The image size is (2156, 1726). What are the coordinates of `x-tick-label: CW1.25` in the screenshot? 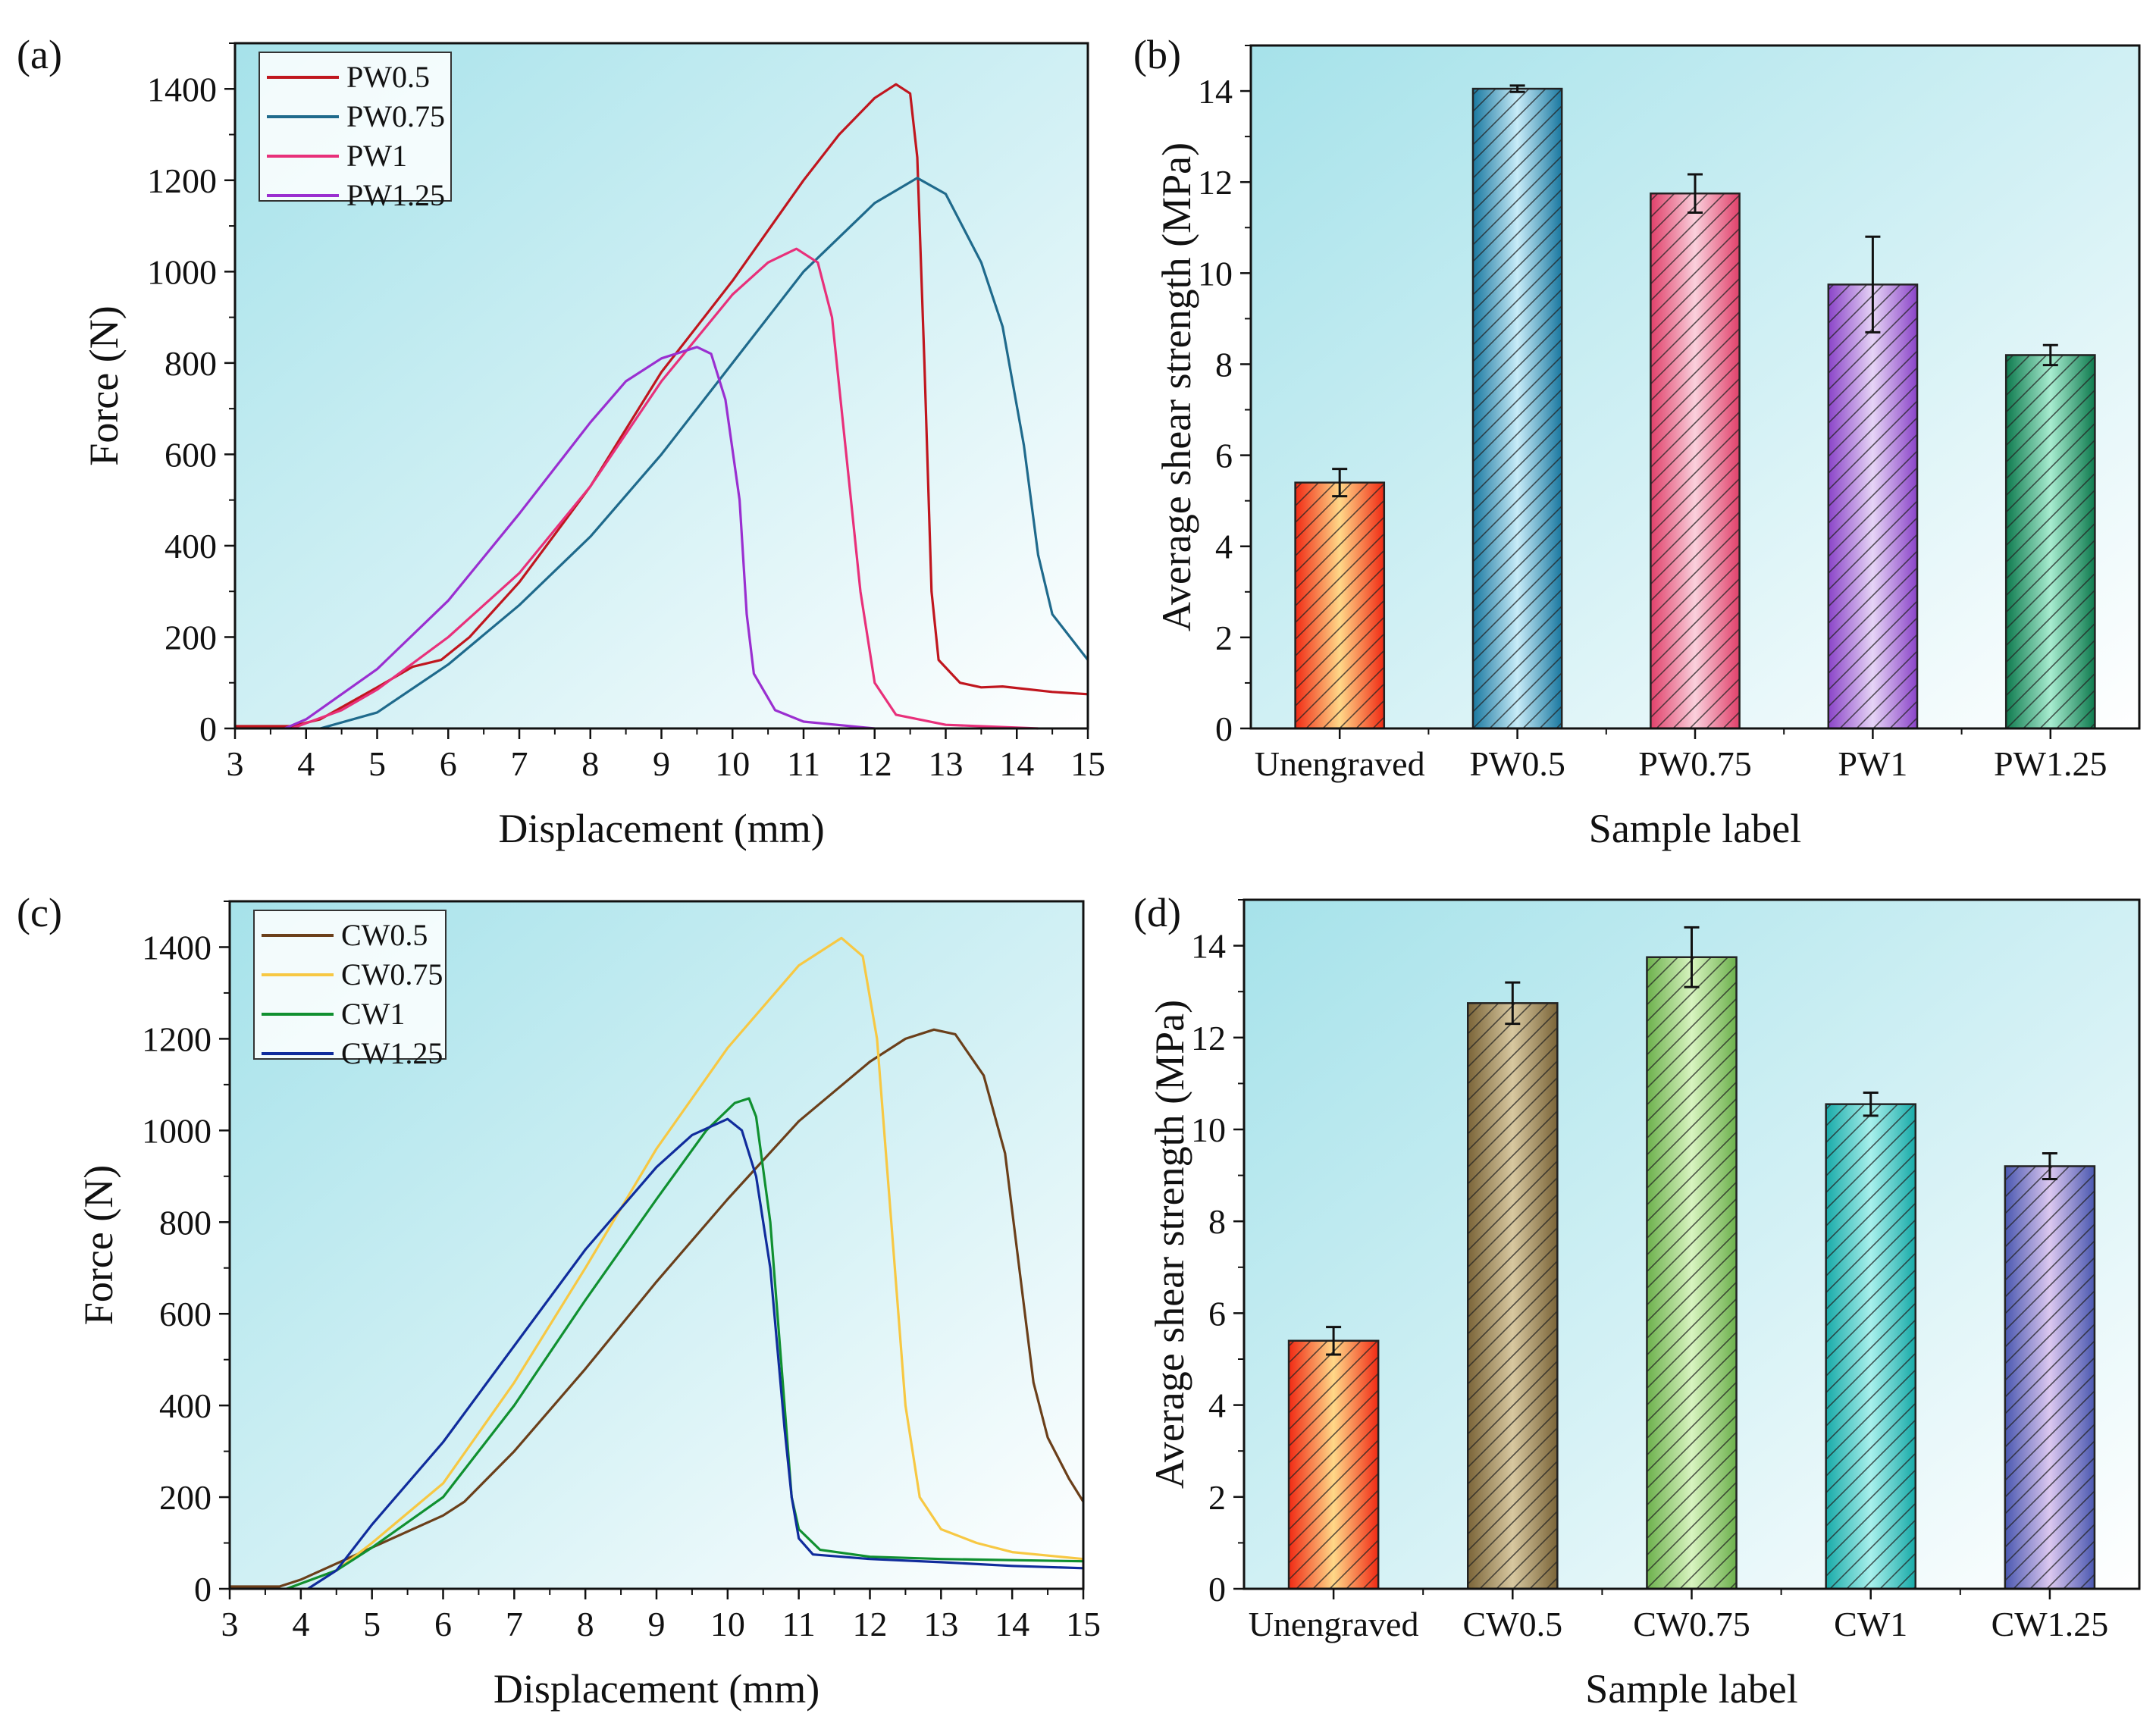 It's located at (2050, 1624).